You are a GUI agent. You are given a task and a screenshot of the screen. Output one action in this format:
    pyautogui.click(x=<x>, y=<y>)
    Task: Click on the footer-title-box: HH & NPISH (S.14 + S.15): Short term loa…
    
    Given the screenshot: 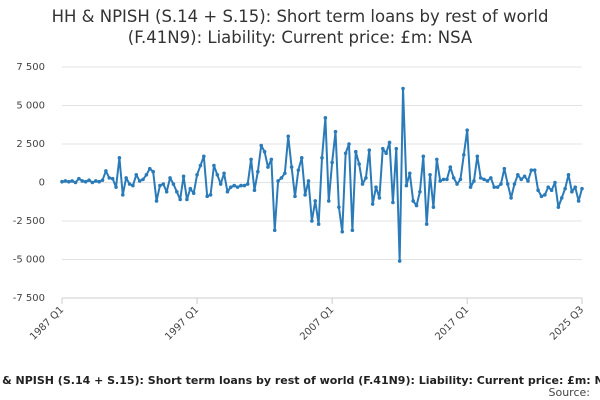 What is the action you would take?
    pyautogui.click(x=300, y=380)
    